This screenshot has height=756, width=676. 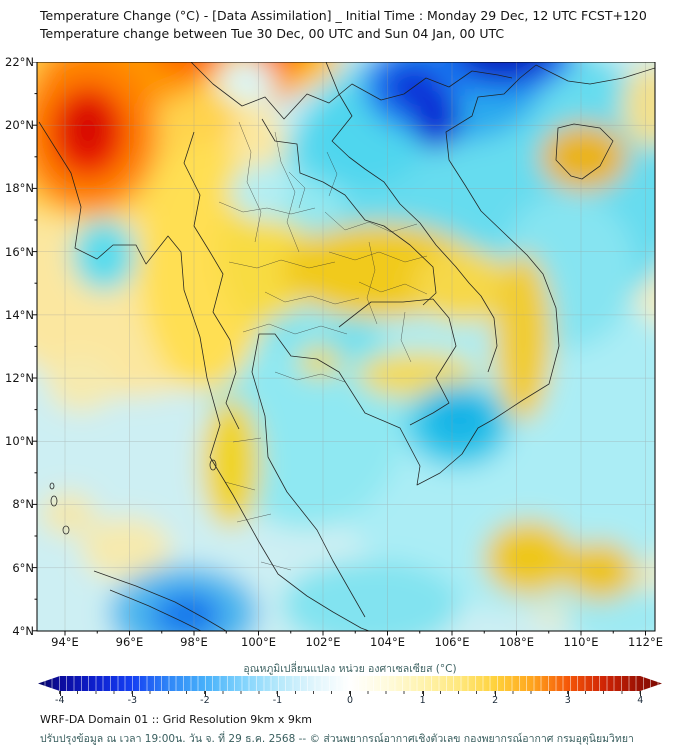 What do you see at coordinates (581, 642) in the screenshot?
I see `x-axis-label: 110°E` at bounding box center [581, 642].